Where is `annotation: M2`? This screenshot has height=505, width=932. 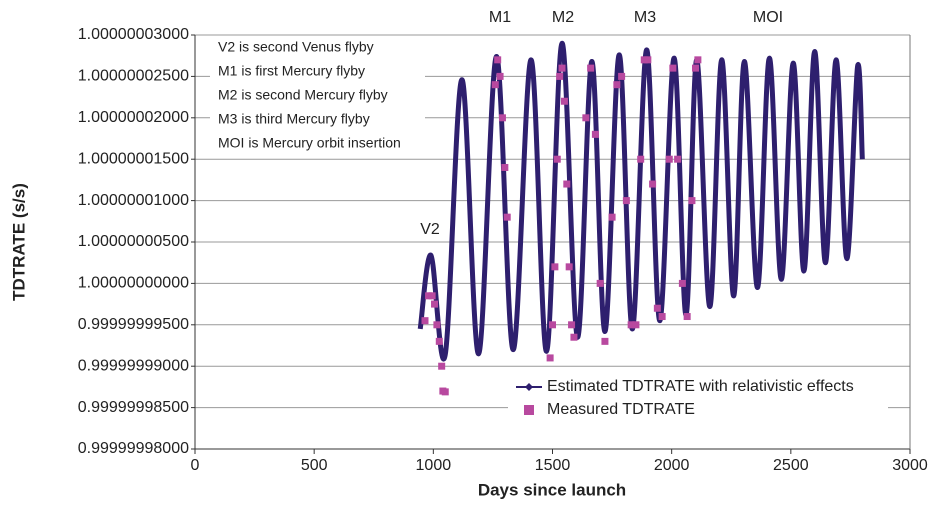
annotation: M2 is located at coordinates (563, 17).